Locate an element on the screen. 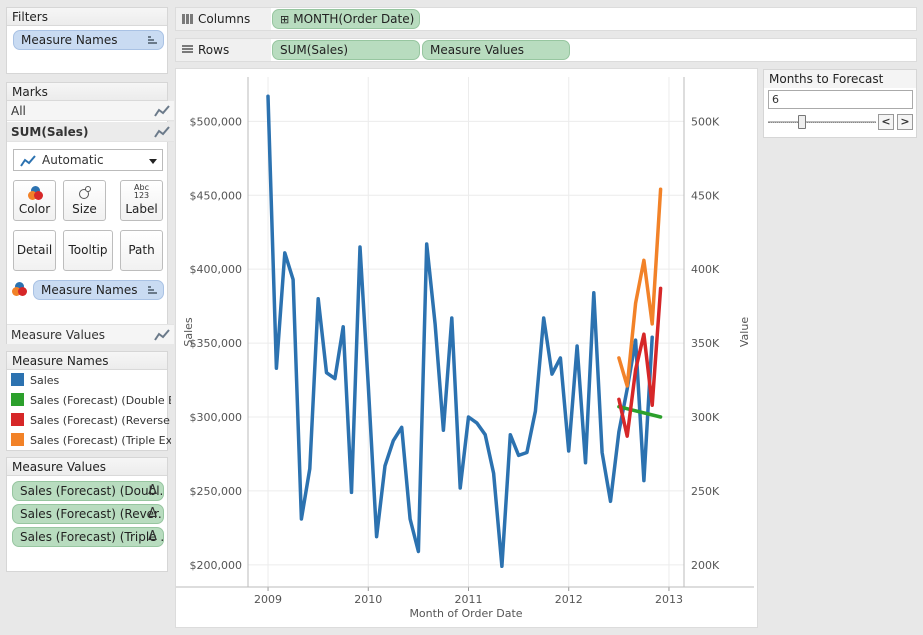 The height and width of the screenshot is (635, 923). filter-pill-measure-names: Measure Names is located at coordinates (88, 40).